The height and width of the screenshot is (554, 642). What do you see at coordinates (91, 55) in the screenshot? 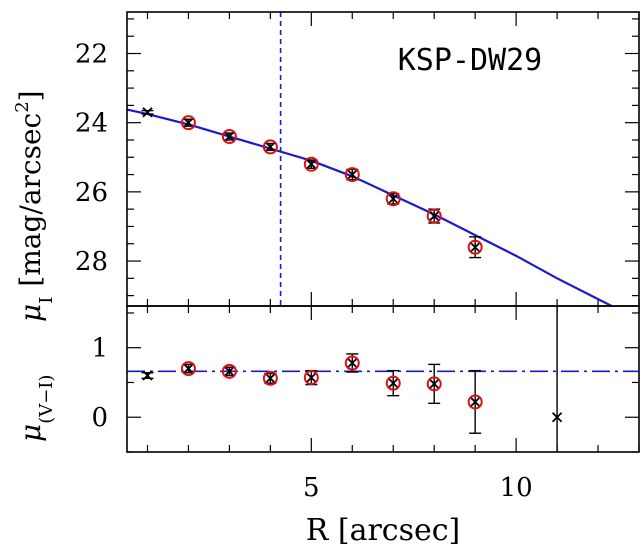
I see `top-y-tick-label: 22` at bounding box center [91, 55].